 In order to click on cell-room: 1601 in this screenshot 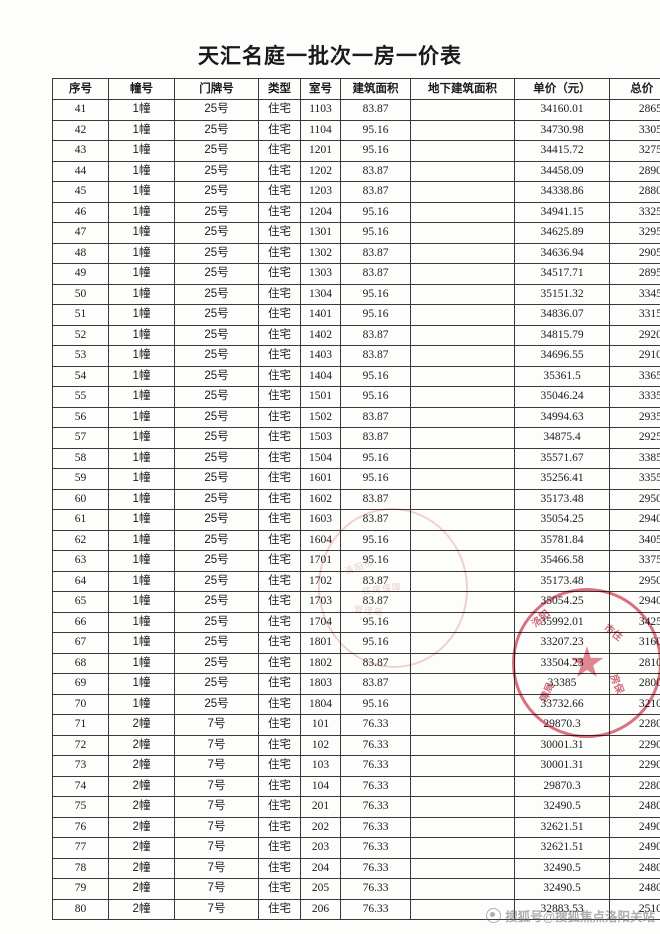, I will do `click(320, 479)`.